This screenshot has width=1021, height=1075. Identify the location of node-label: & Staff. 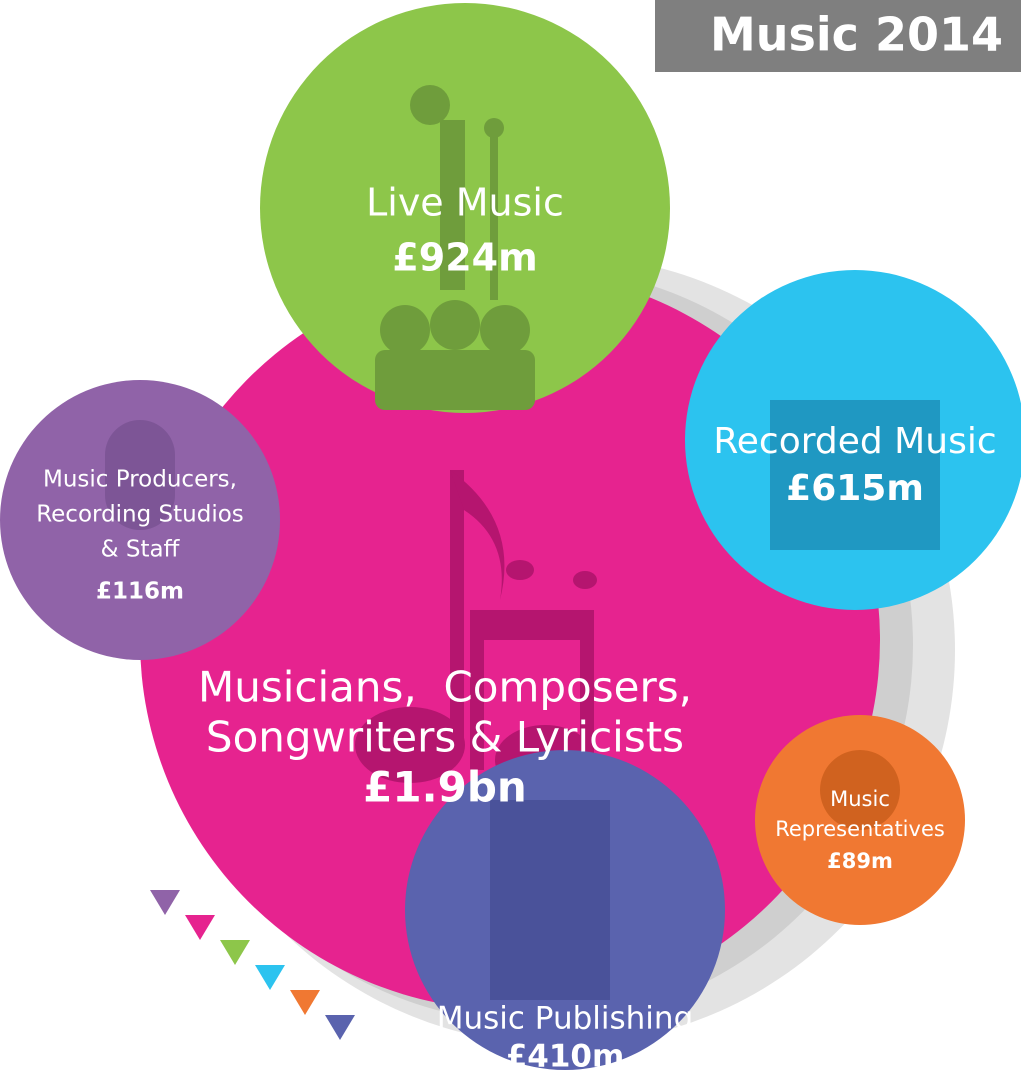
(141, 550).